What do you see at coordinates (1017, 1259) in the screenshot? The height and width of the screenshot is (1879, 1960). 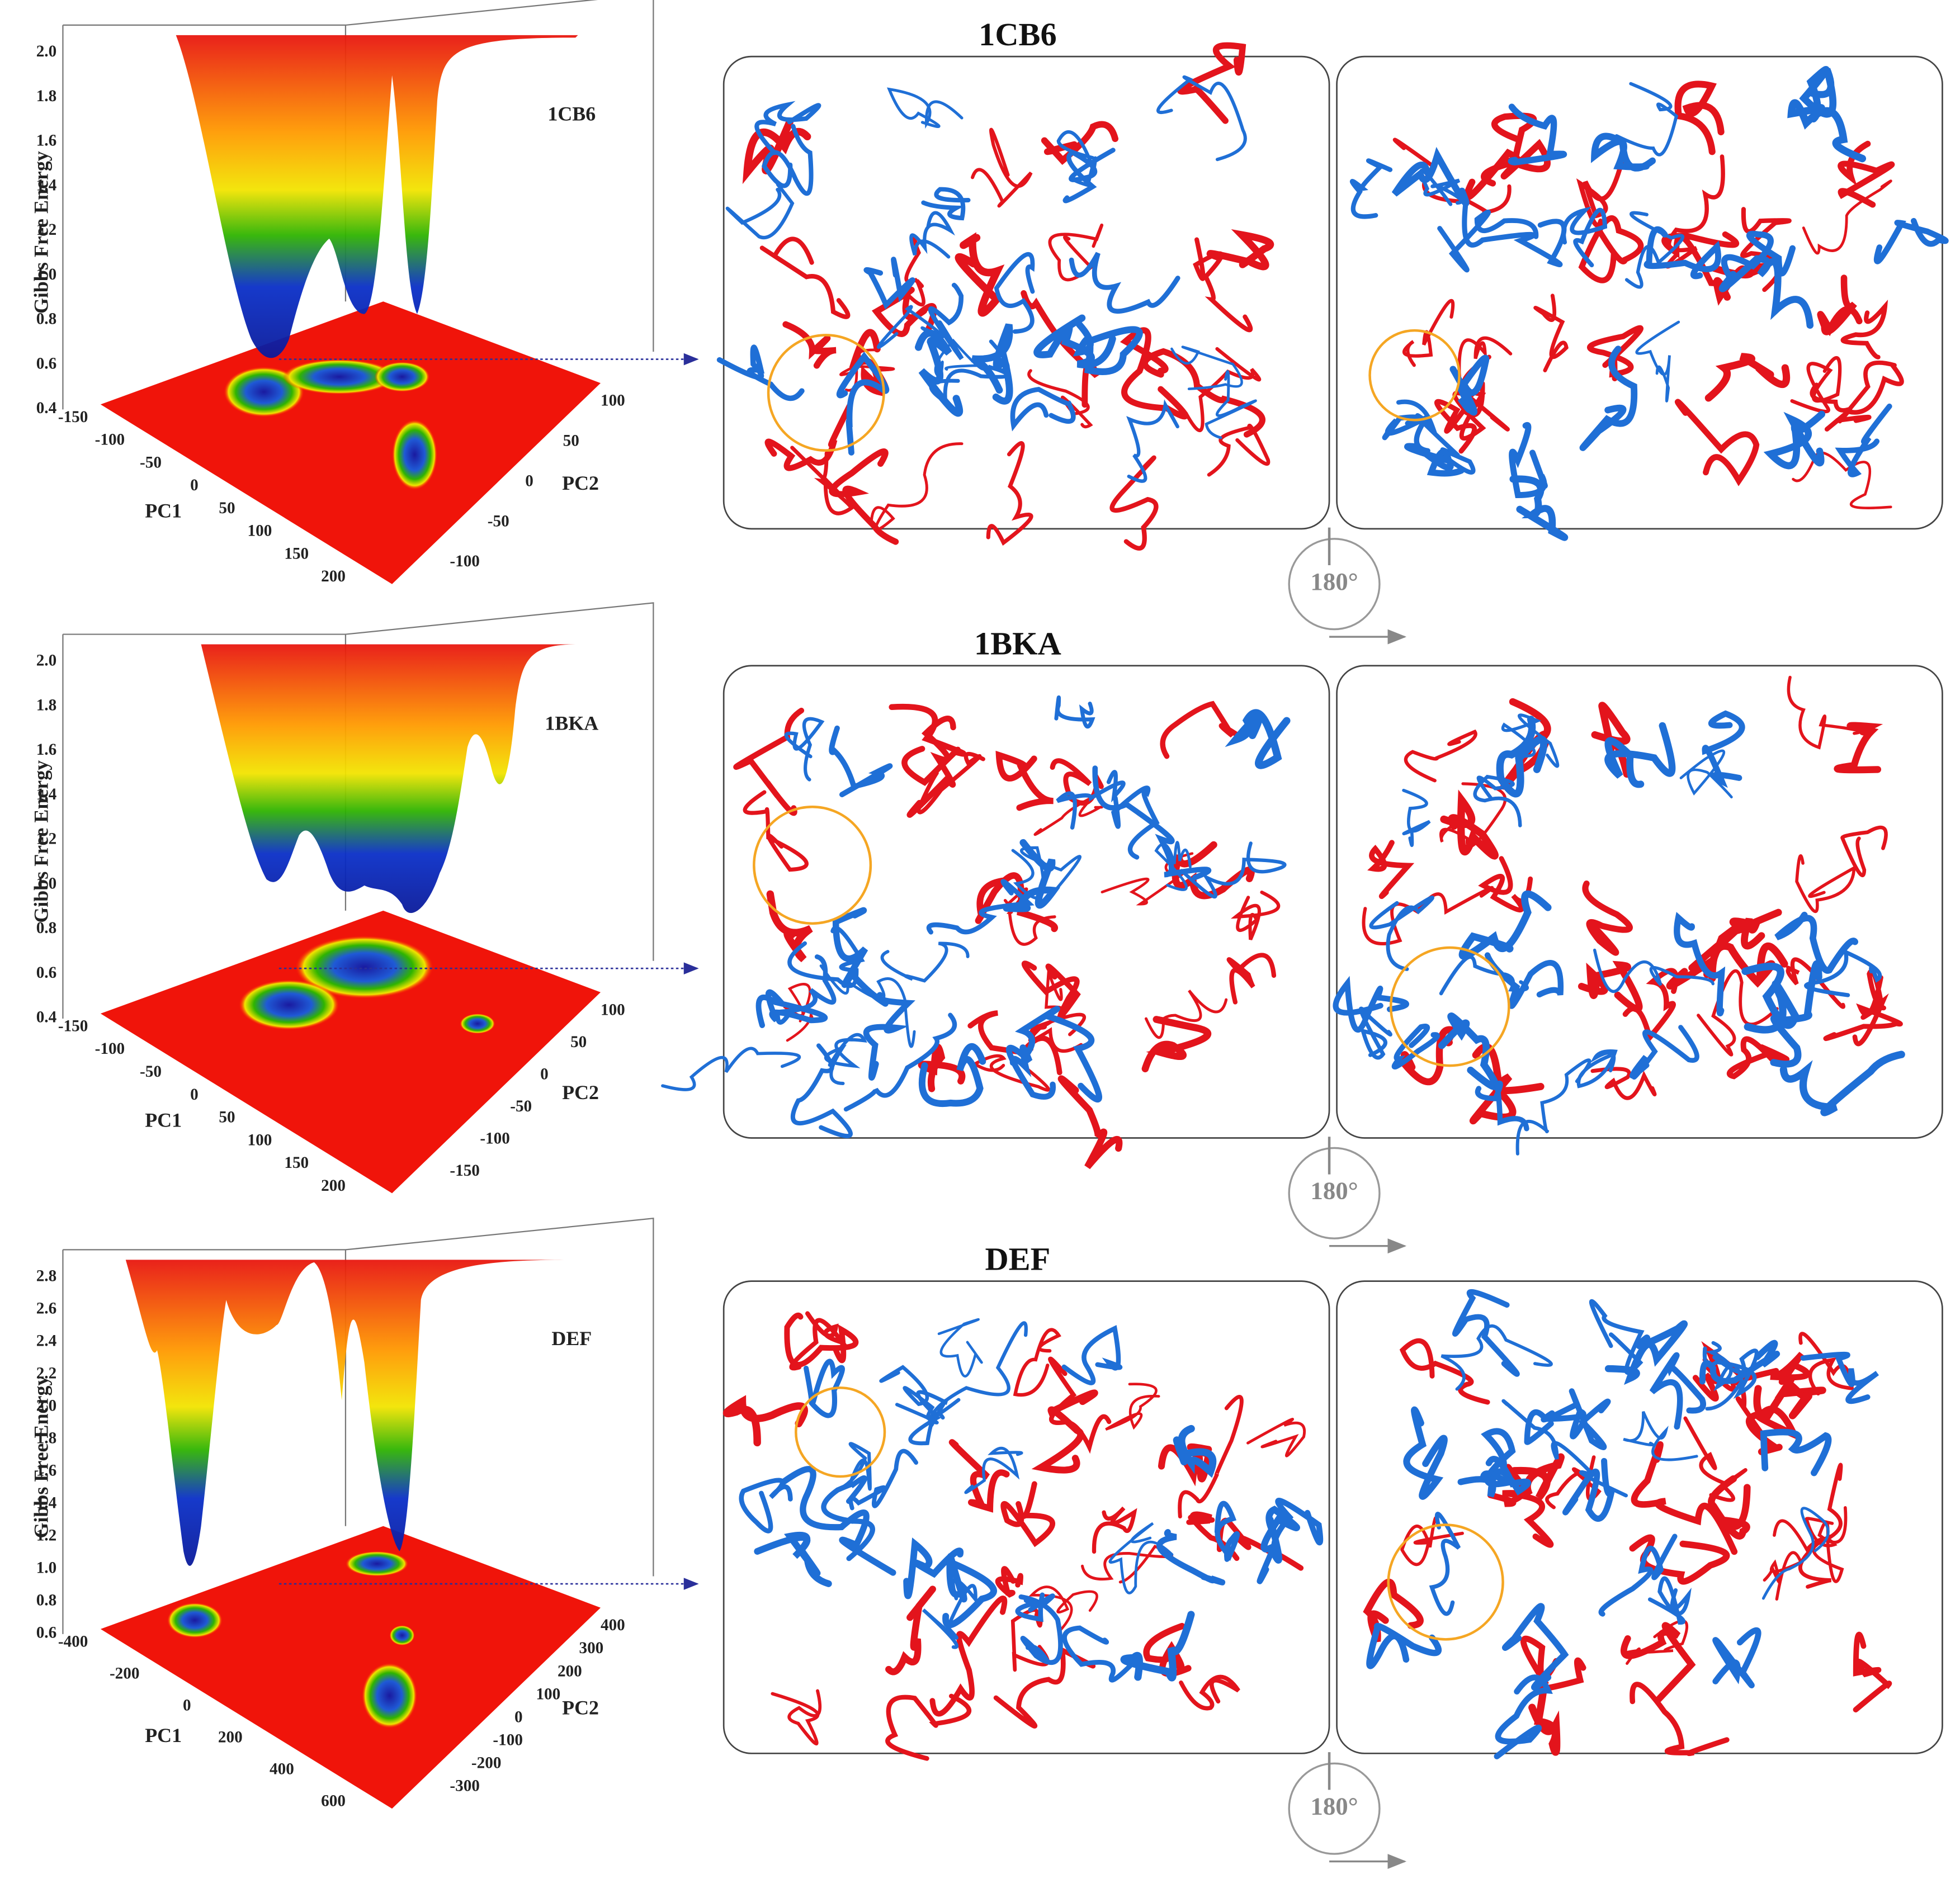 I see `structure-title: DEF` at bounding box center [1017, 1259].